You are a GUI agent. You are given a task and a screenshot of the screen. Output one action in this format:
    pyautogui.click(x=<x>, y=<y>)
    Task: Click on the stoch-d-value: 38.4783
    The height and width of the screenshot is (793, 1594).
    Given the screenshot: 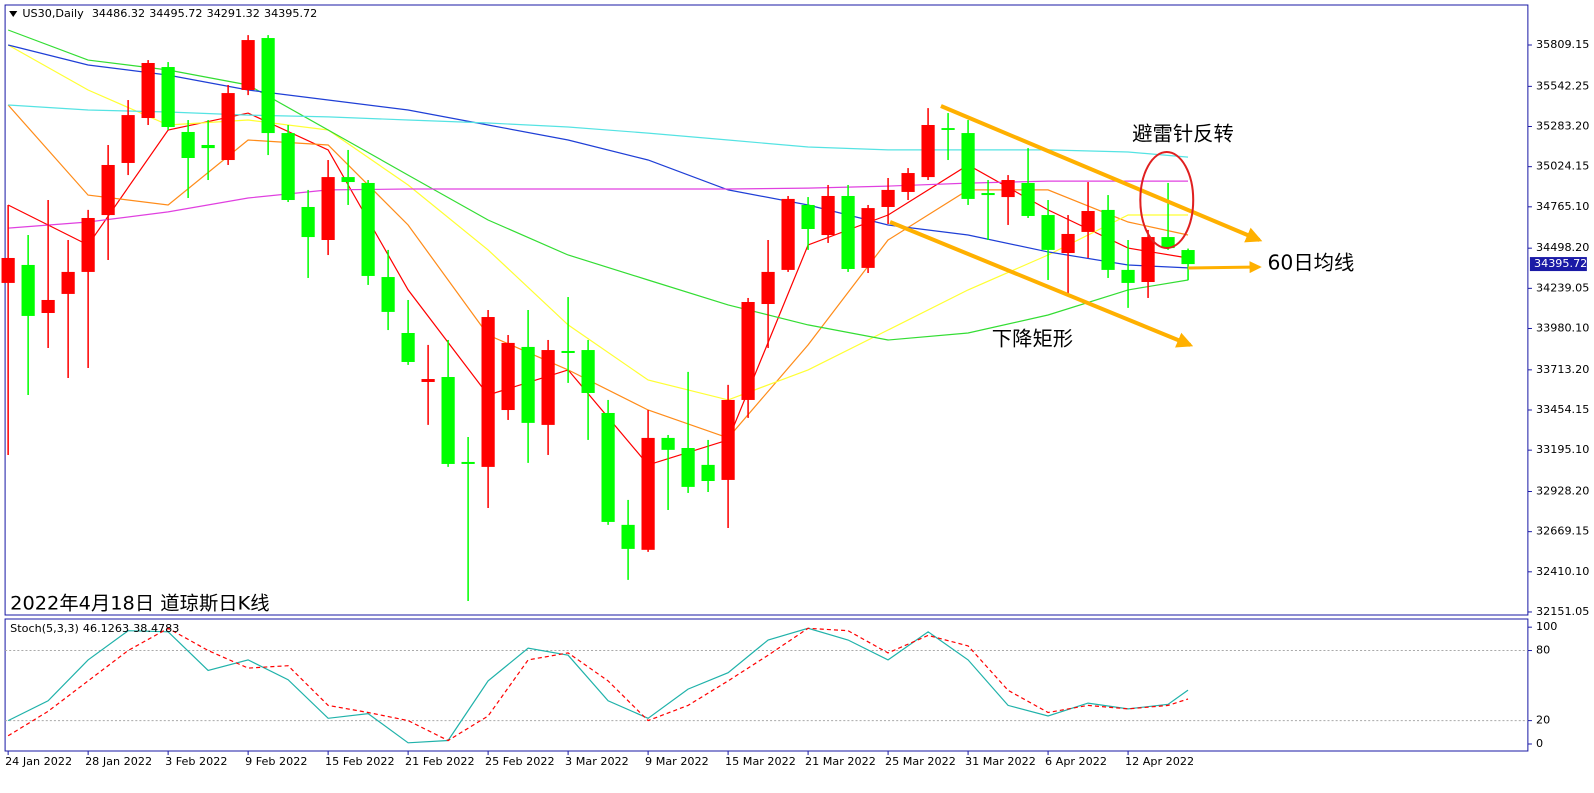 What is the action you would take?
    pyautogui.click(x=156, y=628)
    